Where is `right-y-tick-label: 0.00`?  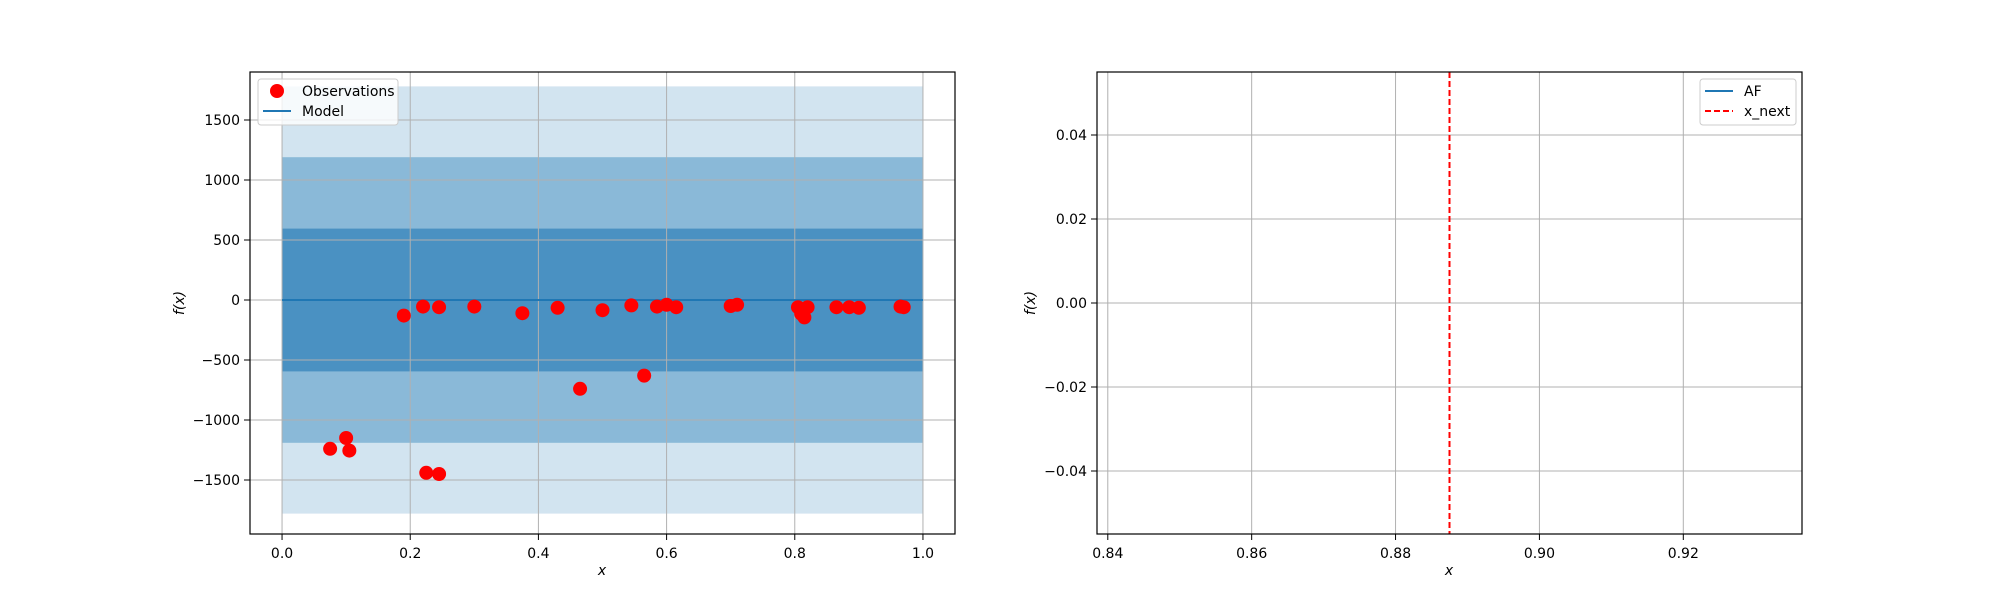
right-y-tick-label: 0.00 is located at coordinates (1071, 304).